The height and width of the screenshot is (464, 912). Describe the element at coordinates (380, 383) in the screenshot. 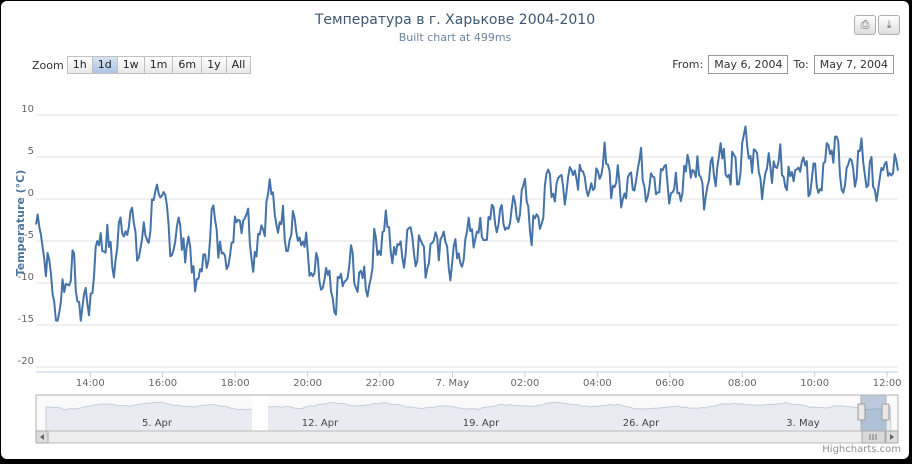

I see `x-tick-label: 22:00` at that location.